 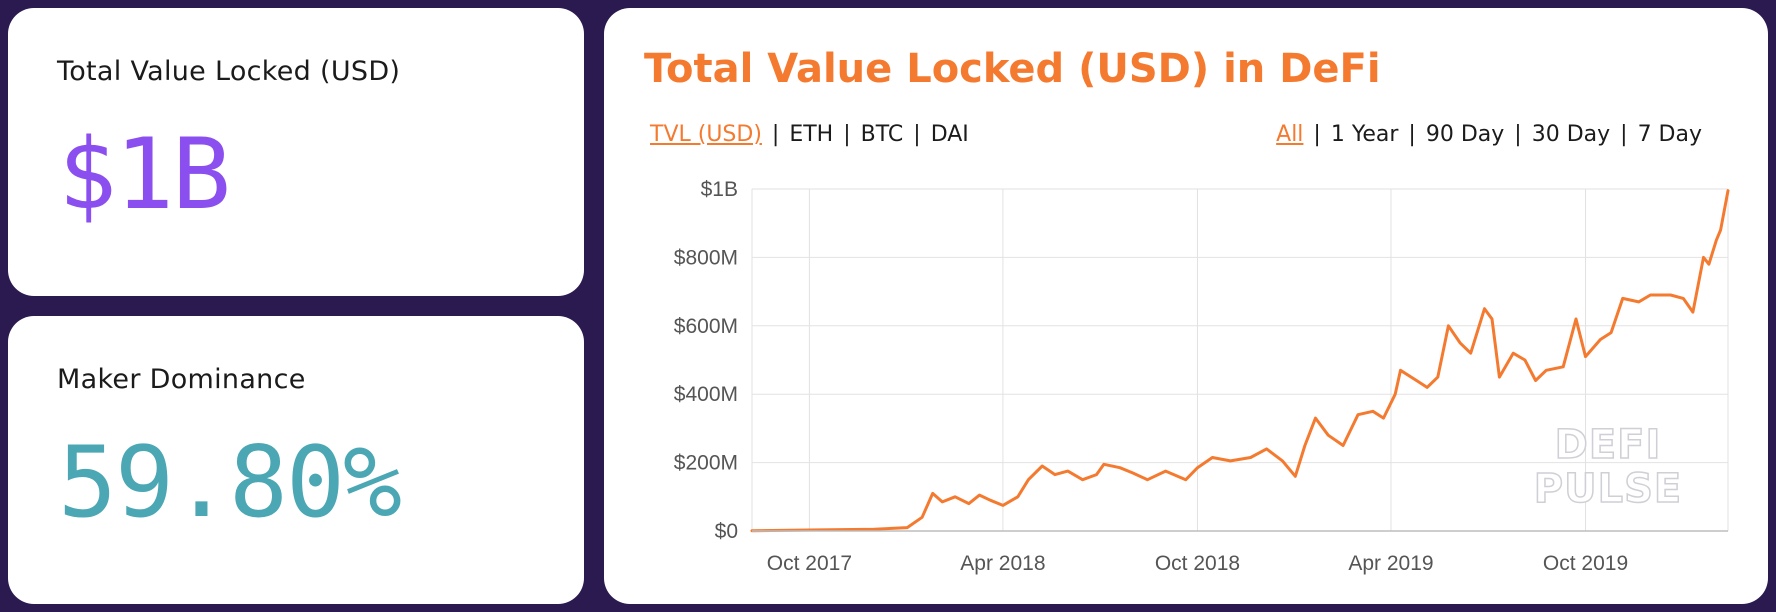 What do you see at coordinates (1012, 69) in the screenshot?
I see `chart-title: Total Value Locked (USD) in DeFi` at bounding box center [1012, 69].